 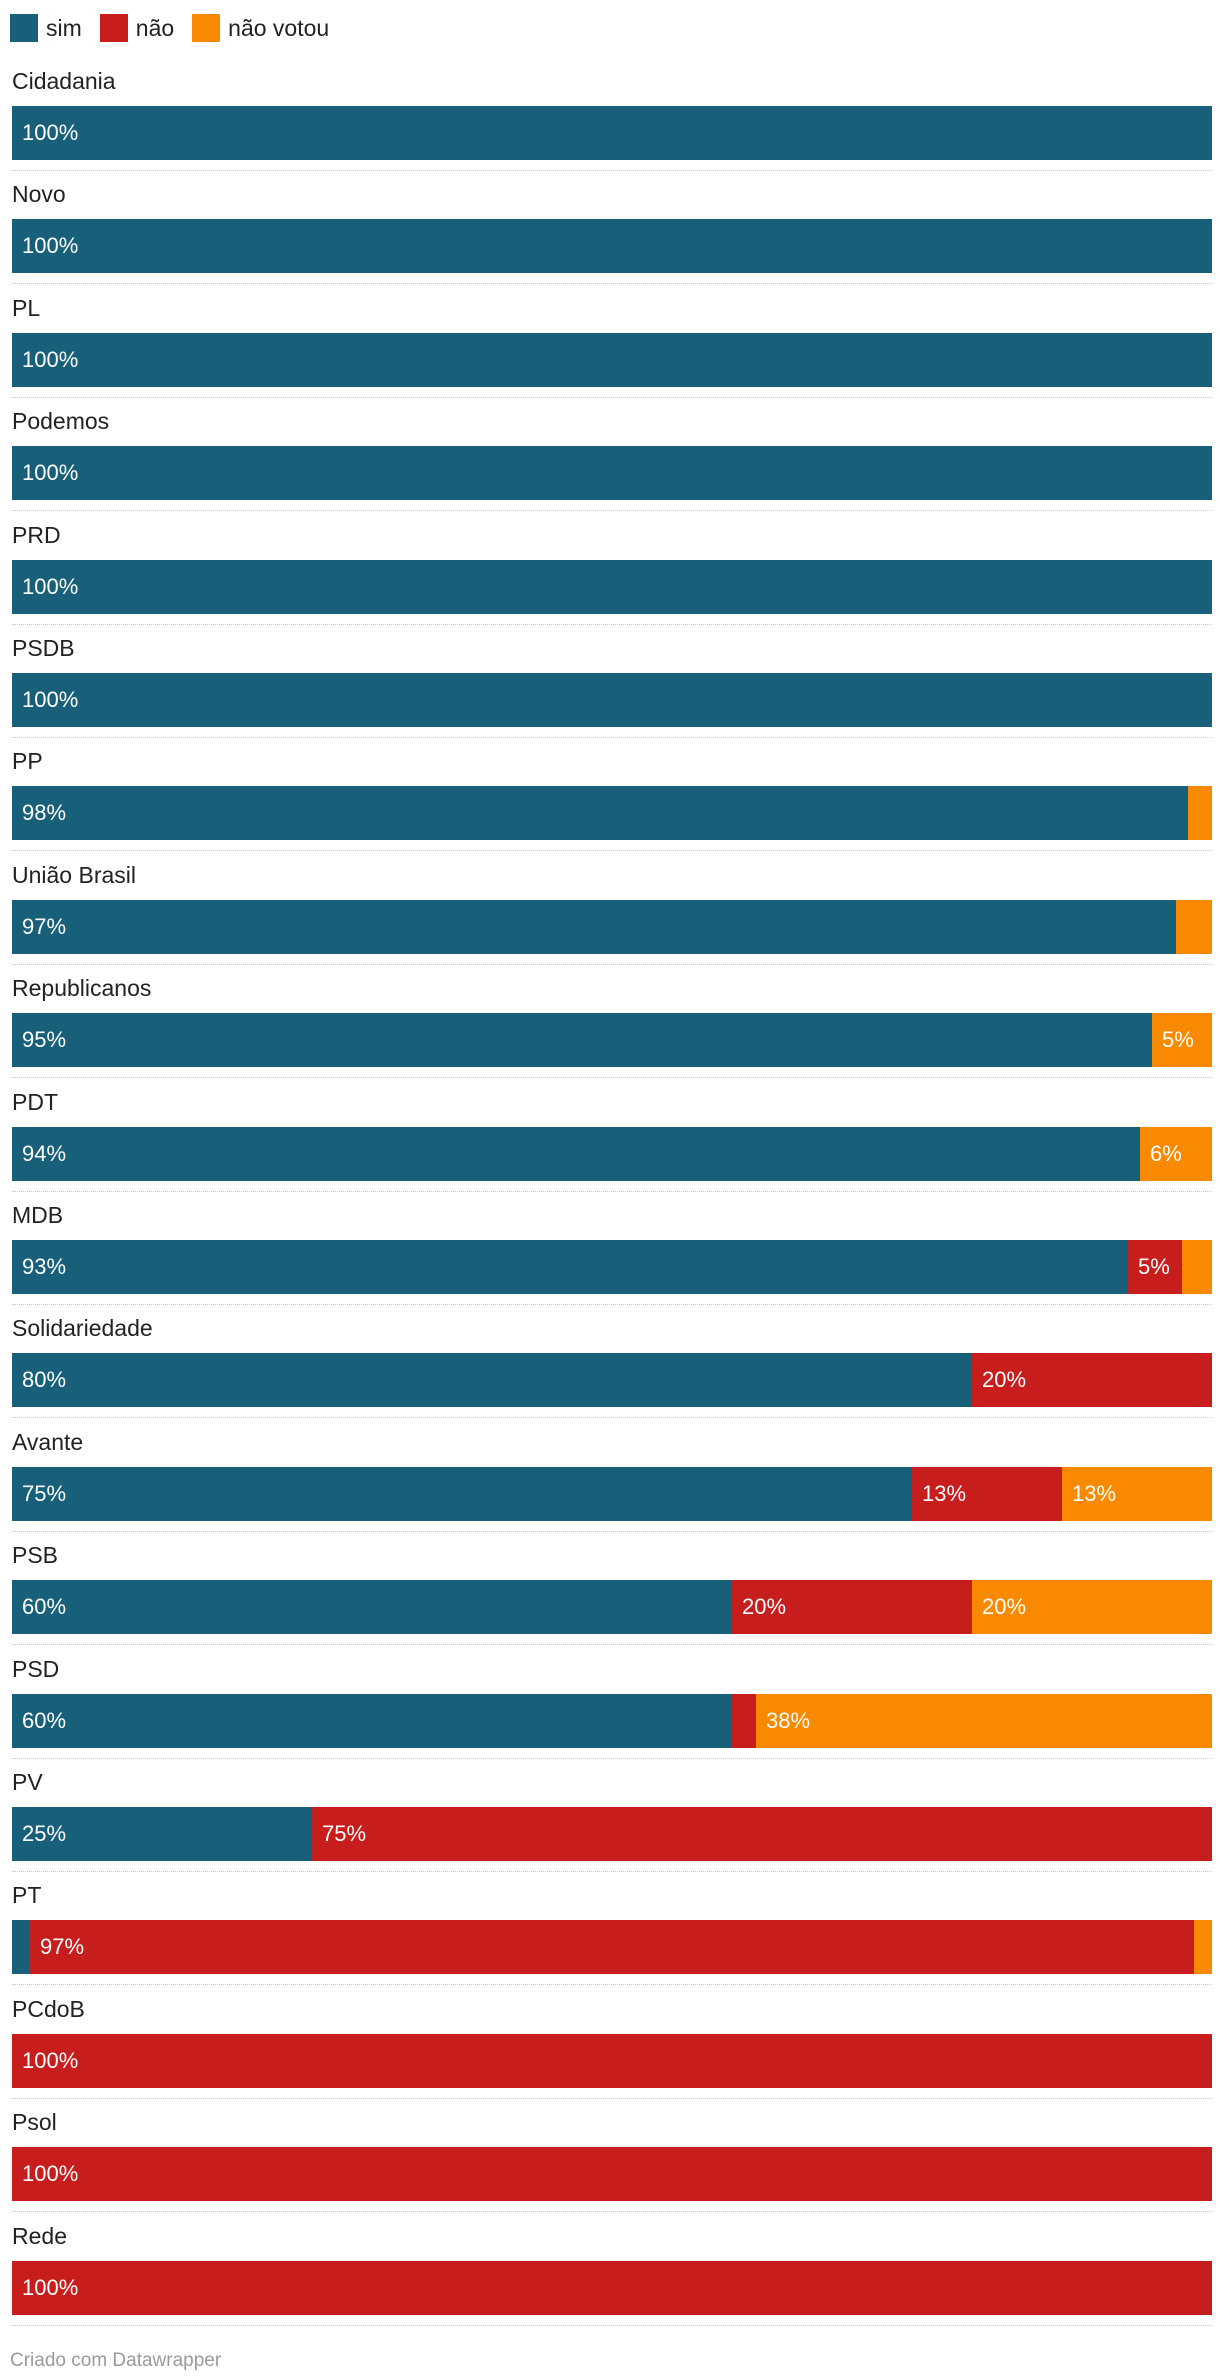 What do you see at coordinates (74, 874) in the screenshot?
I see `category-label-uniao-brasil: União Brasil` at bounding box center [74, 874].